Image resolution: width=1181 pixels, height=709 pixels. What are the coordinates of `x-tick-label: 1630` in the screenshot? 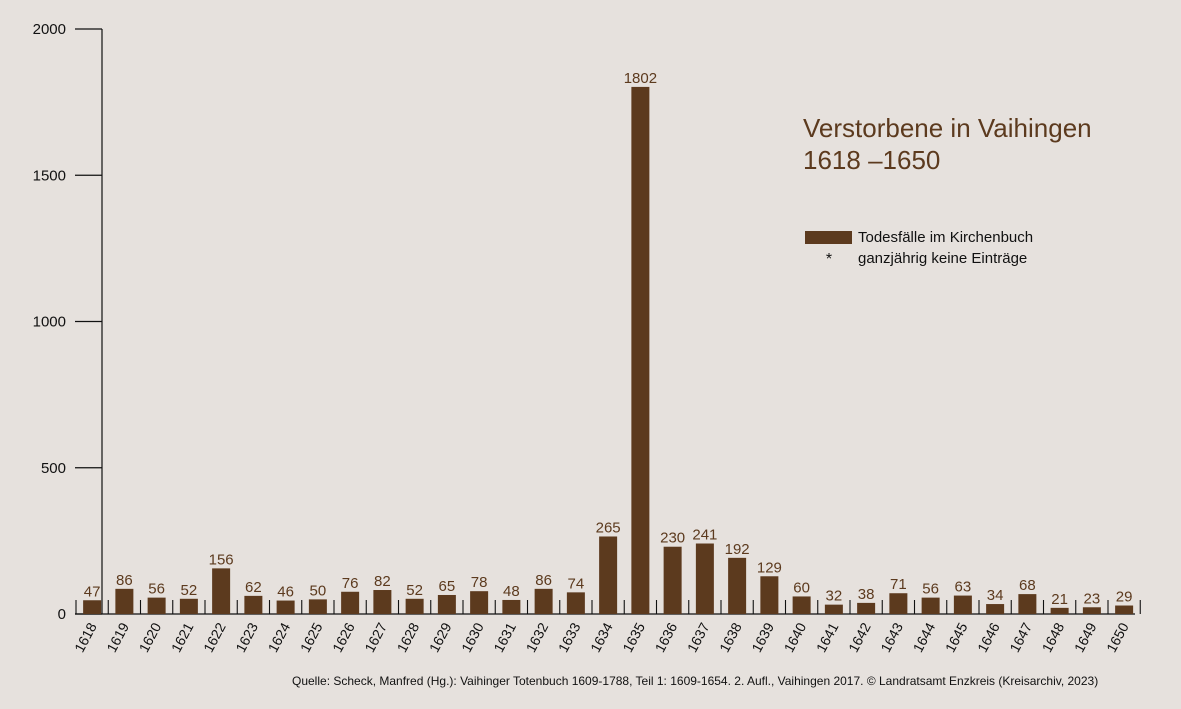 It's located at (472, 637).